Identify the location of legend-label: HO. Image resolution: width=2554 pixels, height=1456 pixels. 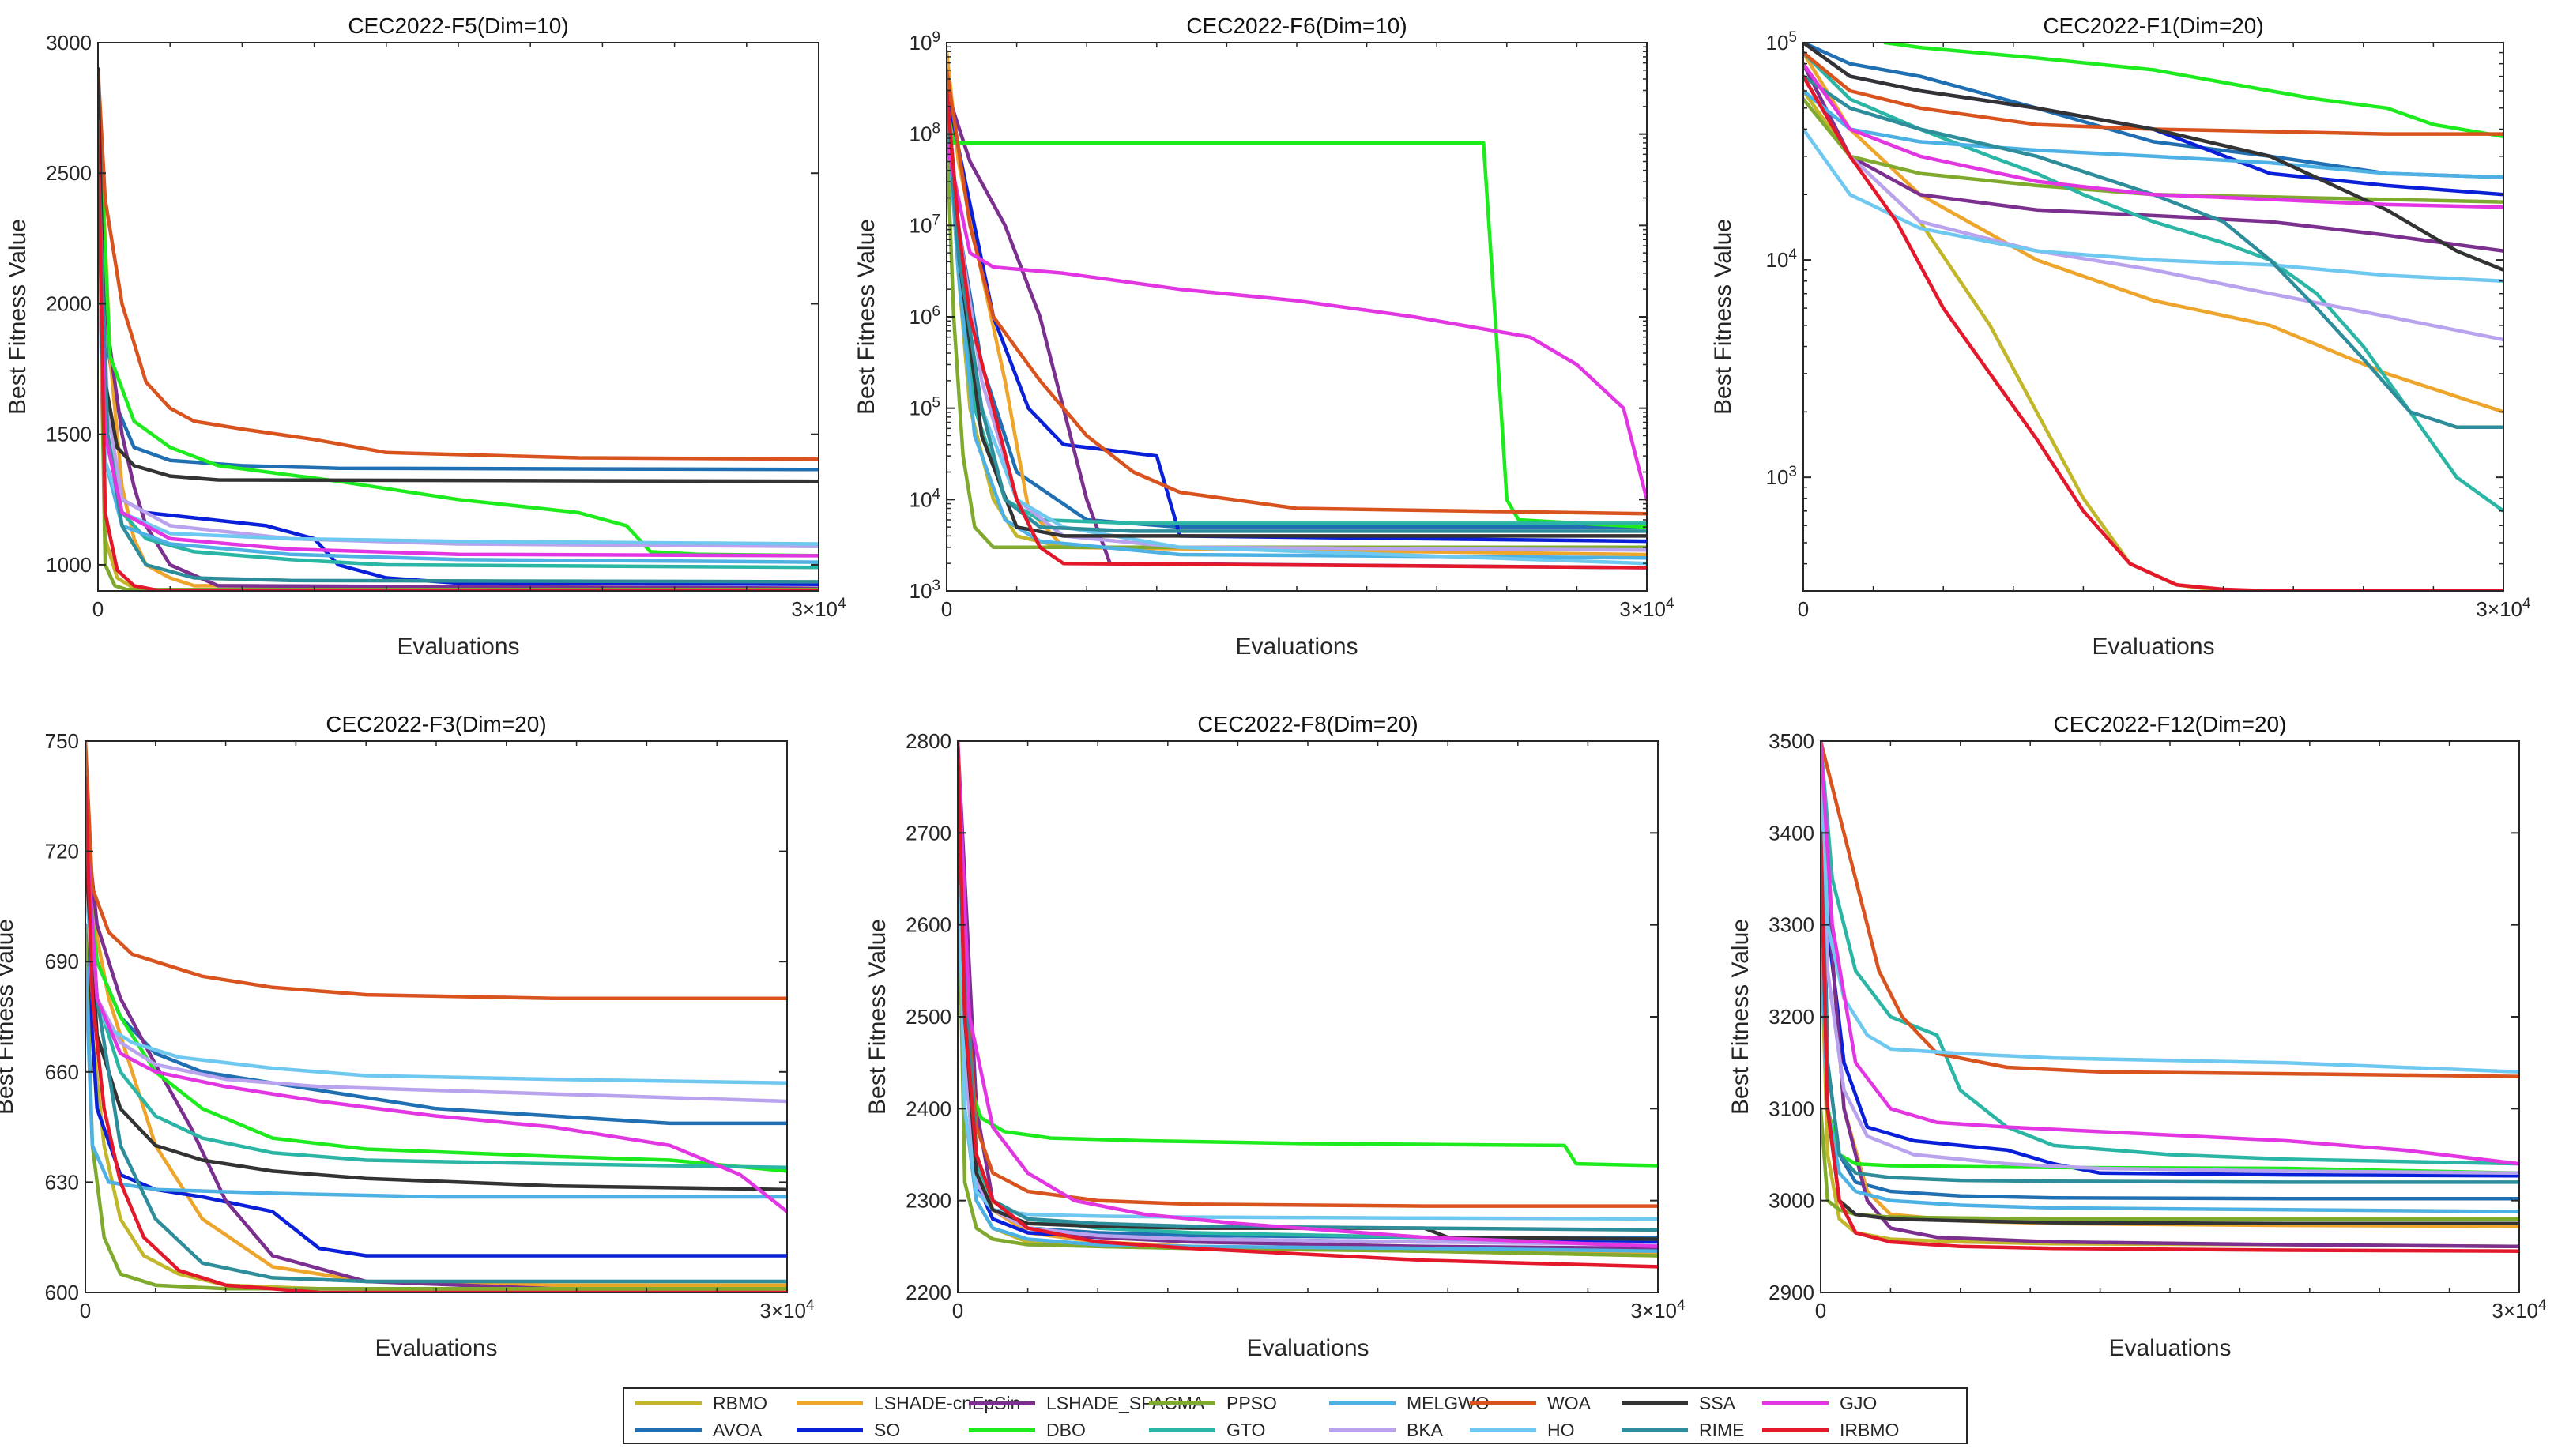
(1561, 1429).